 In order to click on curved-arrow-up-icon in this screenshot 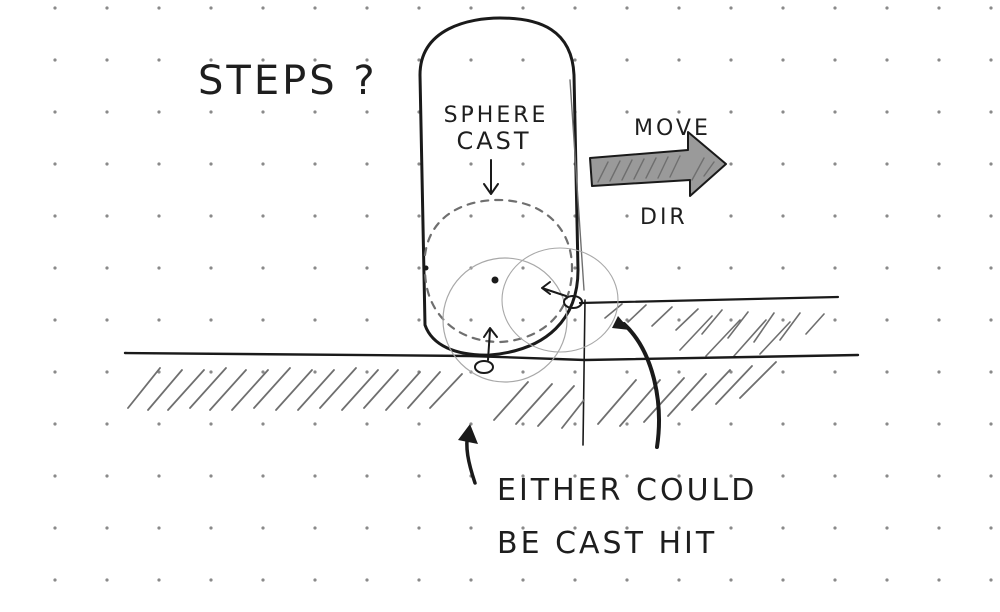, I will do `click(468, 454)`.